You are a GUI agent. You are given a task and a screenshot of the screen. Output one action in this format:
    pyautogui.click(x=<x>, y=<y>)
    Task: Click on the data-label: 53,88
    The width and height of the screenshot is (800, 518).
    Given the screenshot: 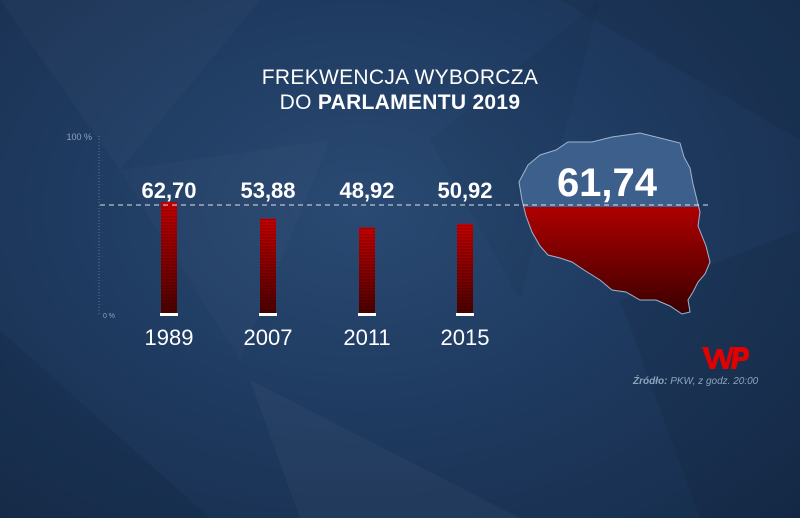 What is the action you would take?
    pyautogui.click(x=267, y=190)
    